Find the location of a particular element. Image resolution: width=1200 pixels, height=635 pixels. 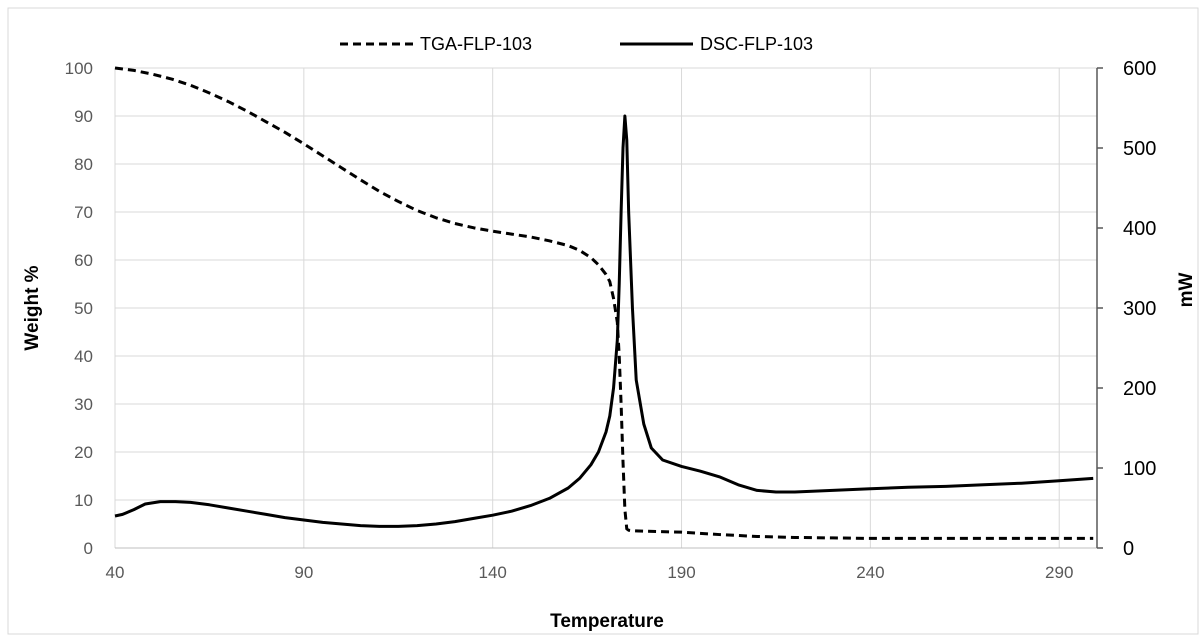

x-tick-label: 190 is located at coordinates (681, 572).